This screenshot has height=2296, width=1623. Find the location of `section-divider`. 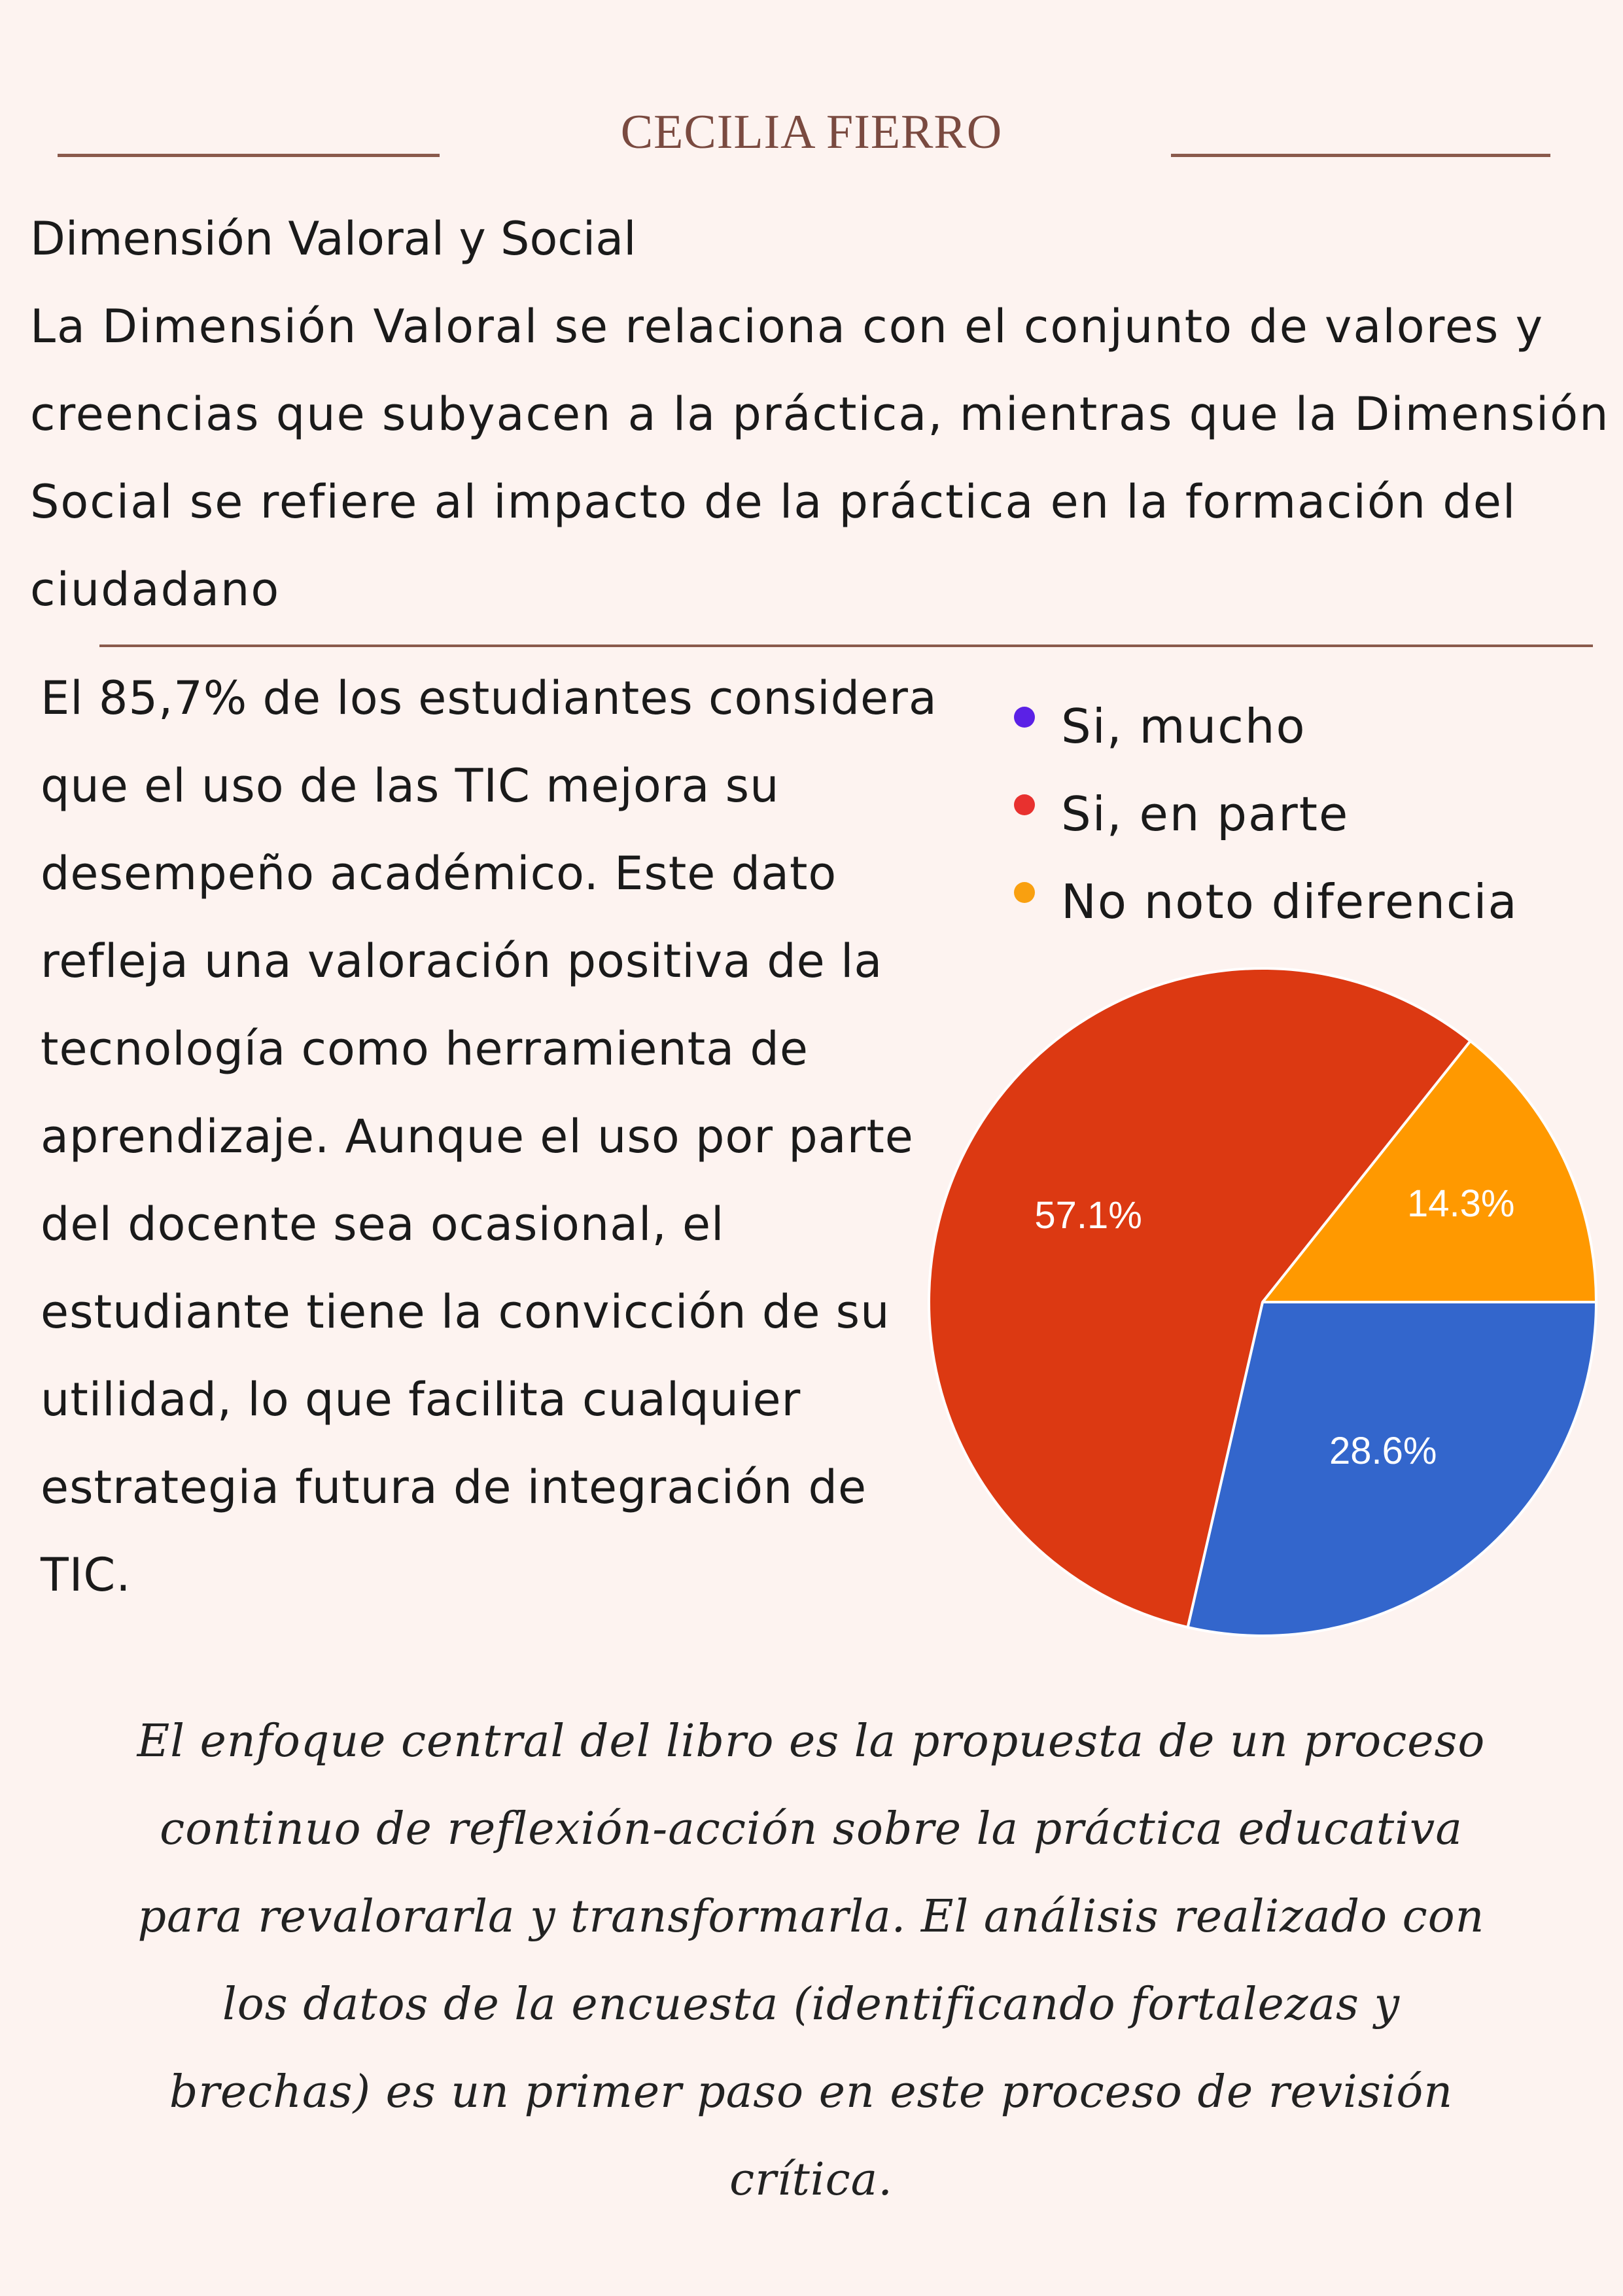

section-divider is located at coordinates (846, 646).